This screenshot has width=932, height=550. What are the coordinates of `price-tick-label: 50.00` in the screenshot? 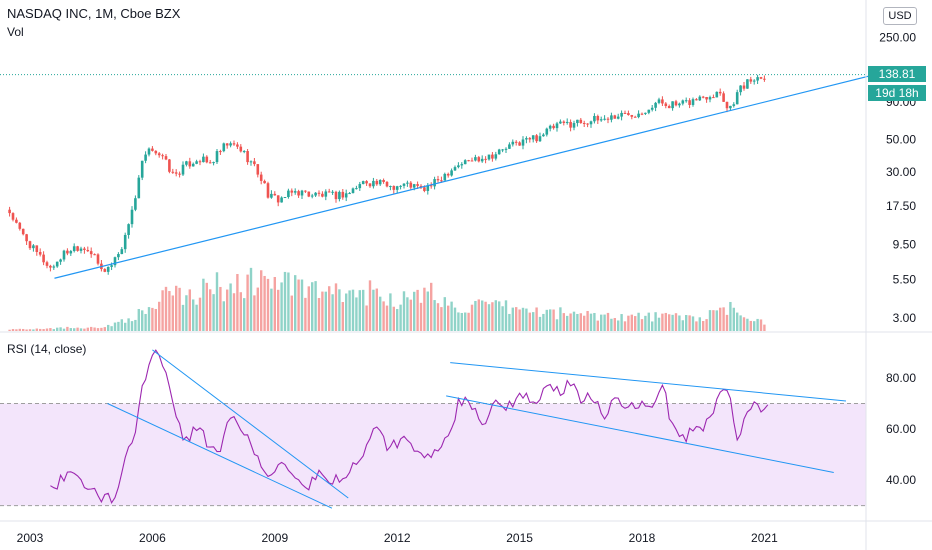 It's located at (901, 139).